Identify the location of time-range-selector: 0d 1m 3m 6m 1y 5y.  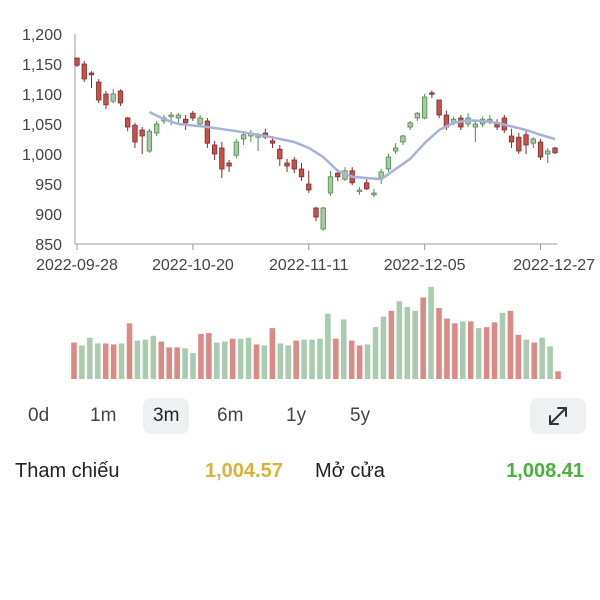
(300, 418).